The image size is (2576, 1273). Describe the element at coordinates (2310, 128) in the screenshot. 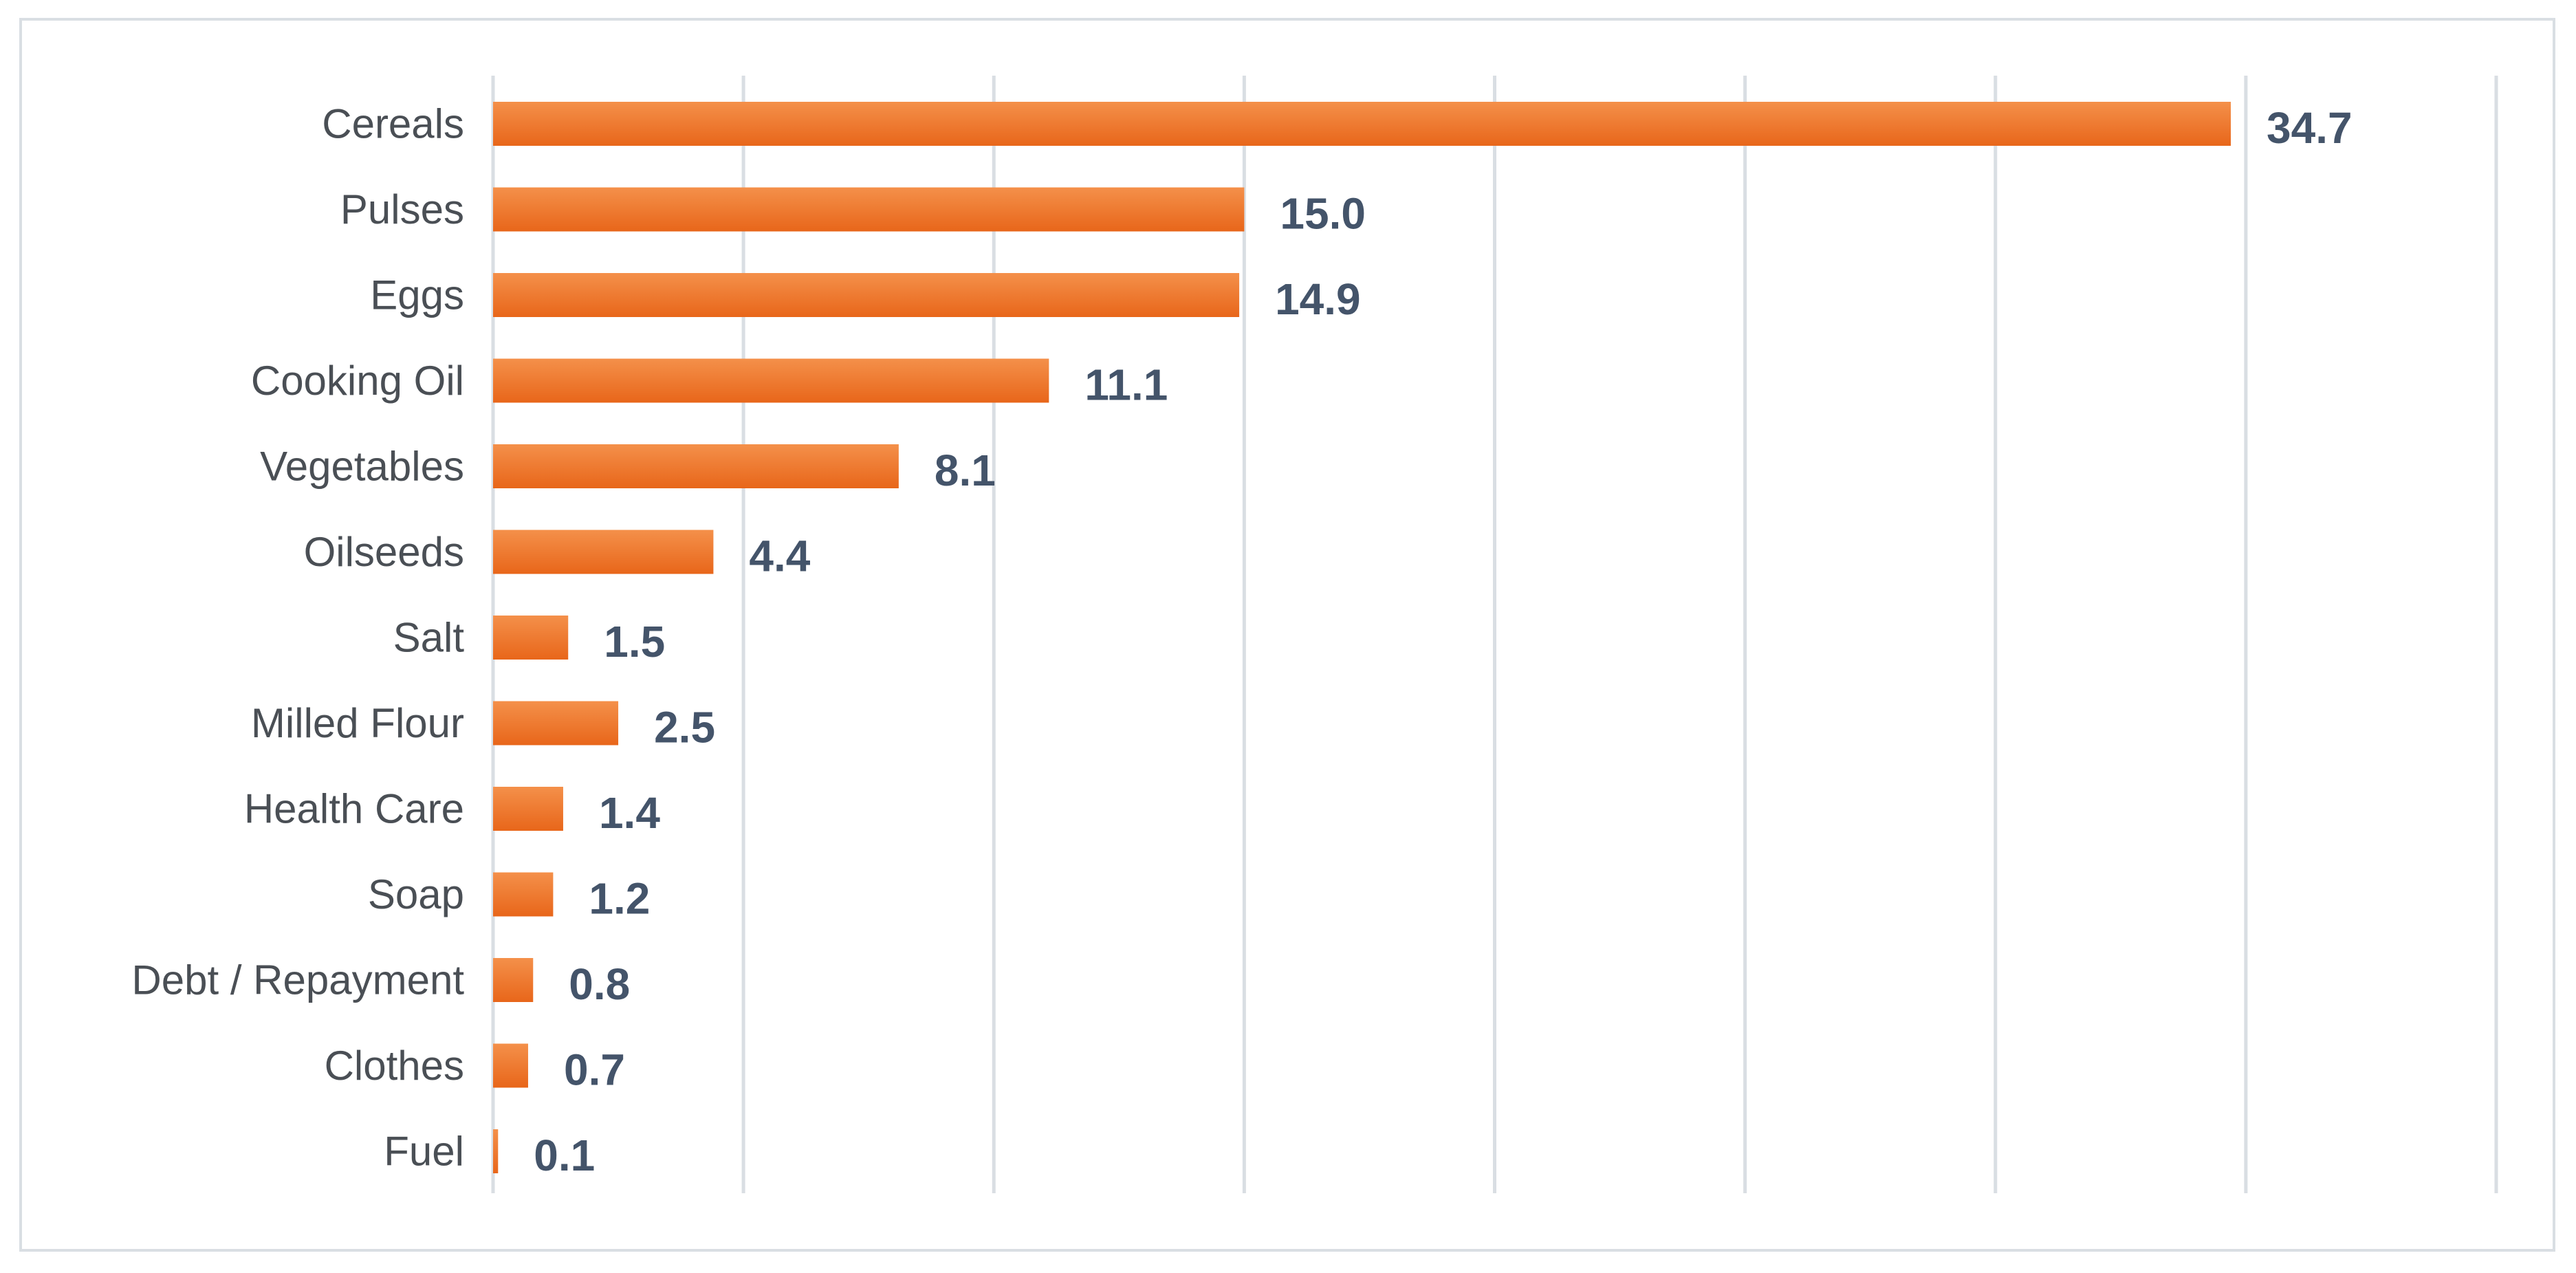

I see `value-label: 34.7` at that location.